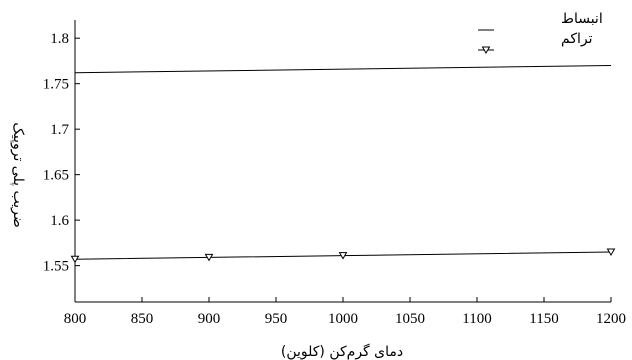 The image size is (632, 360). What do you see at coordinates (342, 351) in the screenshot?
I see `x-axis-label: دمای گرم‌کن (کلوین)` at bounding box center [342, 351].